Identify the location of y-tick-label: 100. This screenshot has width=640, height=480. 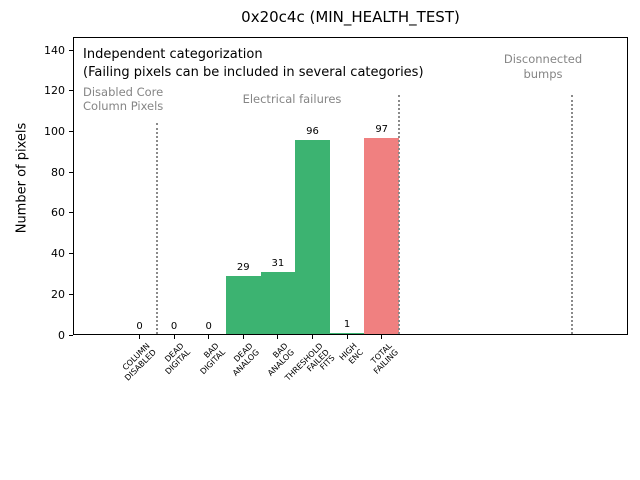
(54, 132).